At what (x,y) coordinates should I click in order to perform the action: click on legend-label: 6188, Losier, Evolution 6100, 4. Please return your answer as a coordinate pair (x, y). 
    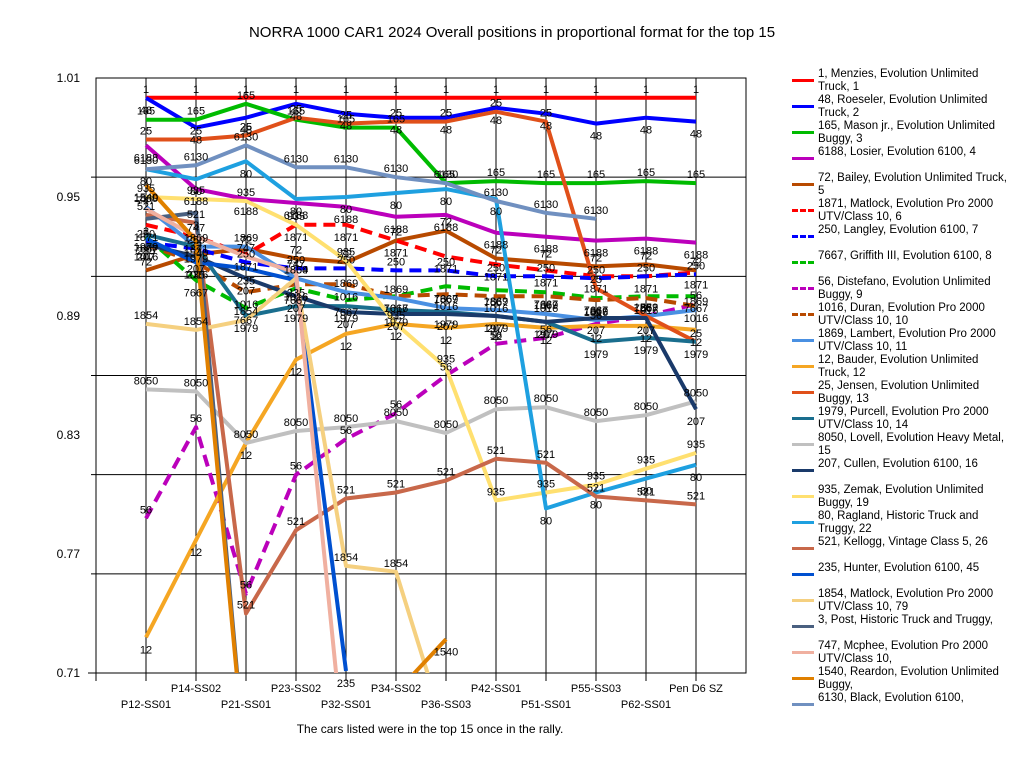
    Looking at the image, I should click on (897, 152).